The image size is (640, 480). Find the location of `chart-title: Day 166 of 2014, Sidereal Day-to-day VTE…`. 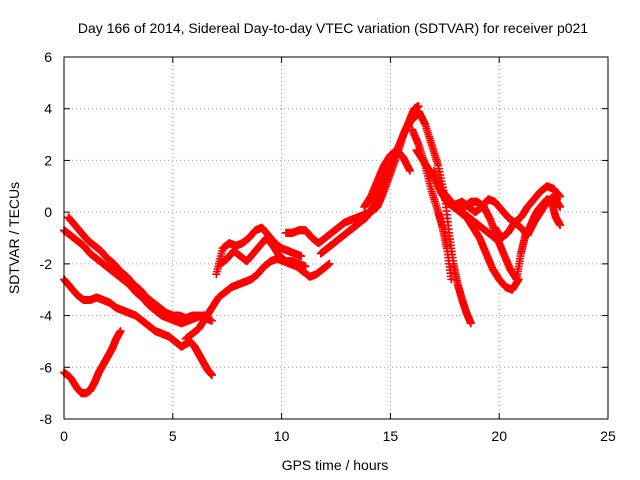

chart-title: Day 166 of 2014, Sidereal Day-to-day VTE… is located at coordinates (333, 28).